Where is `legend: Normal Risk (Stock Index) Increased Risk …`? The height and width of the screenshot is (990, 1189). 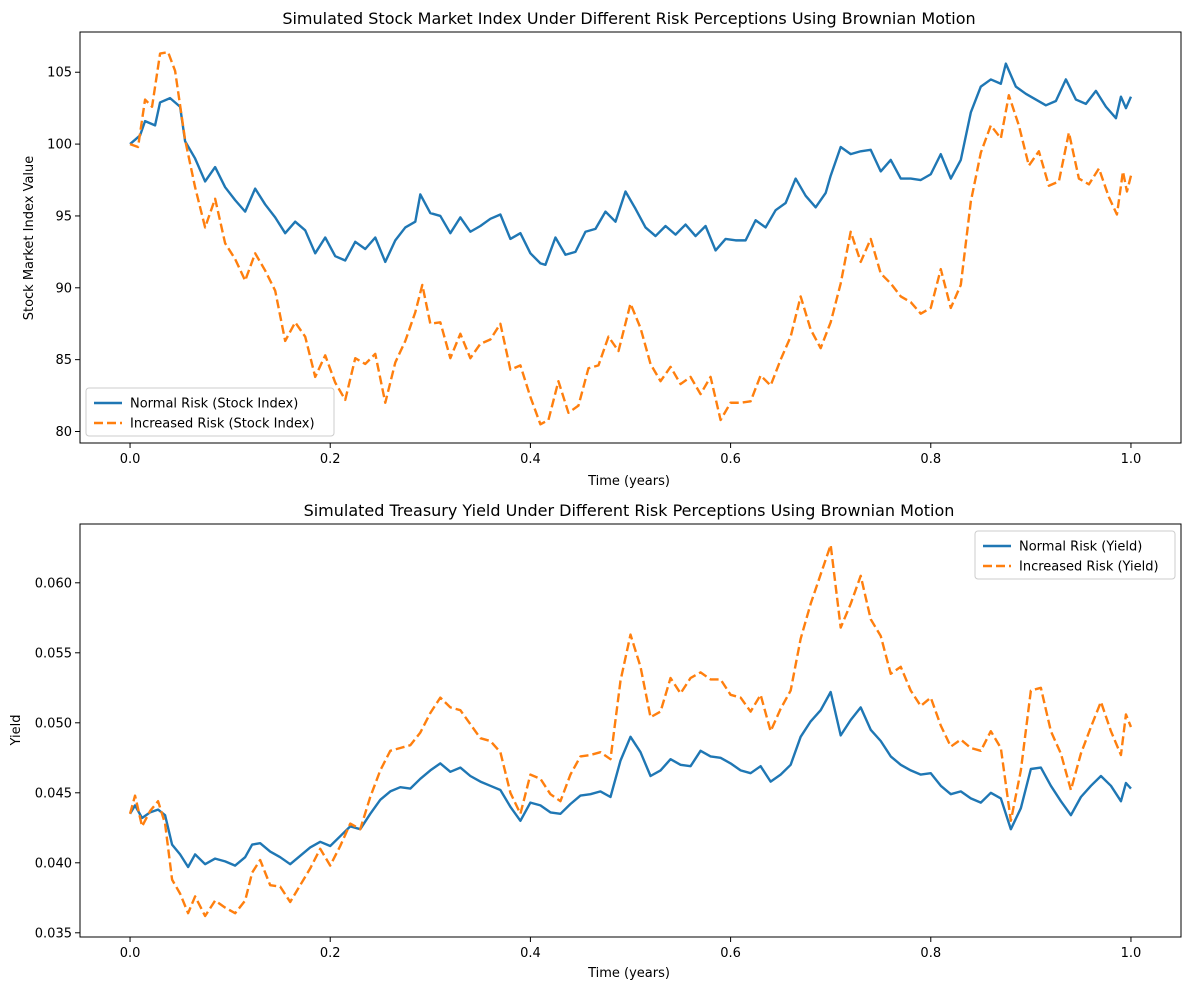 legend: Normal Risk (Stock Index) Increased Risk … is located at coordinates (210, 412).